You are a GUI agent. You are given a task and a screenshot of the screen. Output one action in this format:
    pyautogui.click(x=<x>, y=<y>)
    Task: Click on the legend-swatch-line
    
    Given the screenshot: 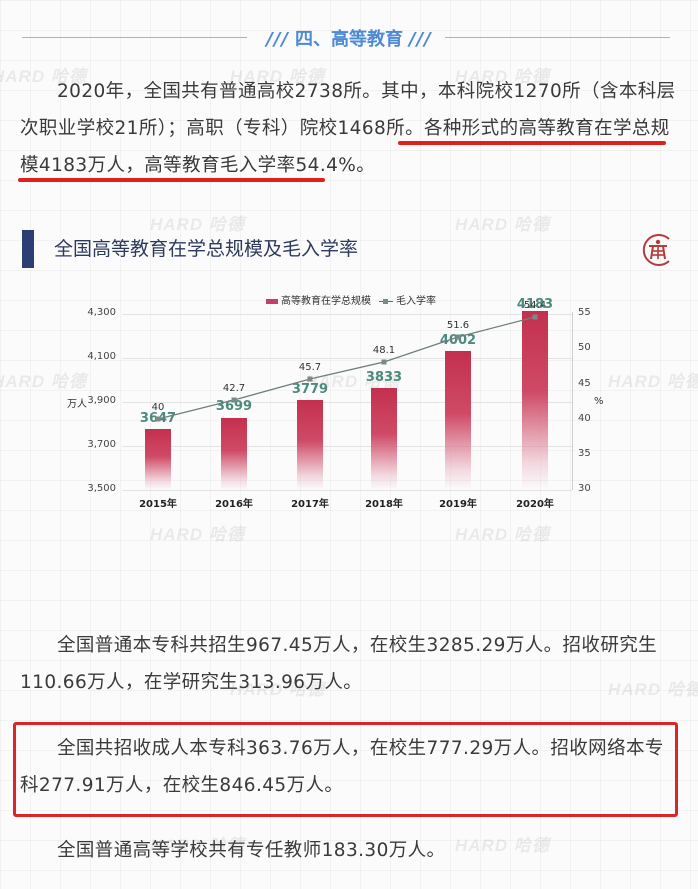 What is the action you would take?
    pyautogui.click(x=386, y=301)
    